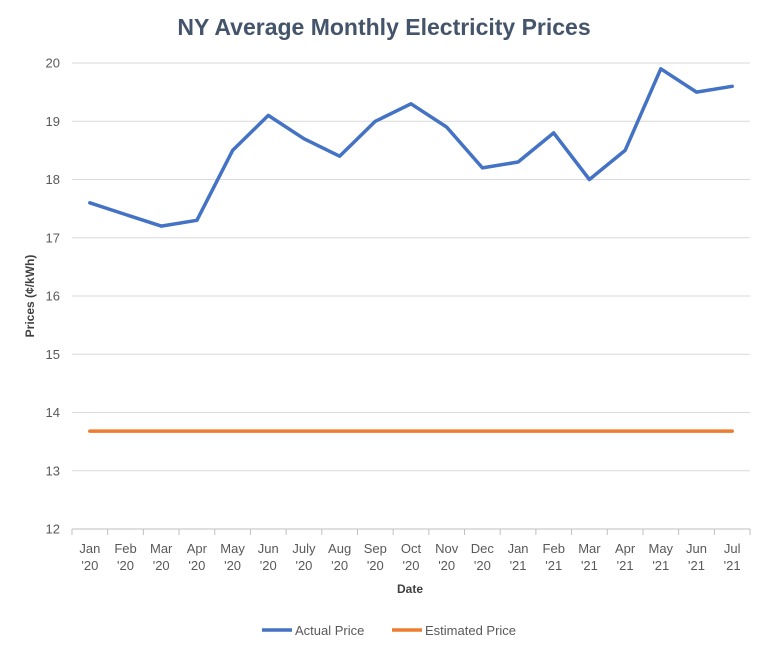  I want to click on x-tick-label: Jun '20, so click(268, 557).